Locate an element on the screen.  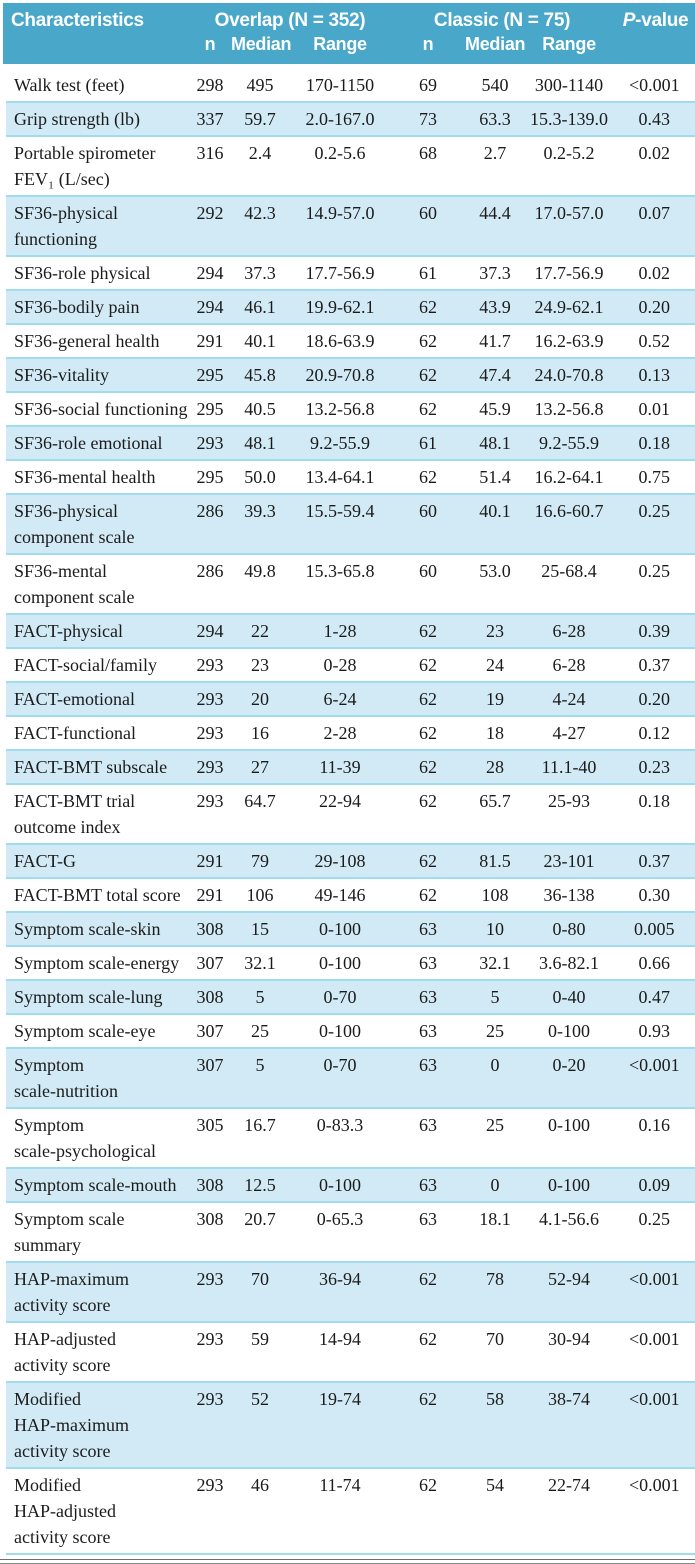
classic-median-cell: 81.5 is located at coordinates (495, 861).